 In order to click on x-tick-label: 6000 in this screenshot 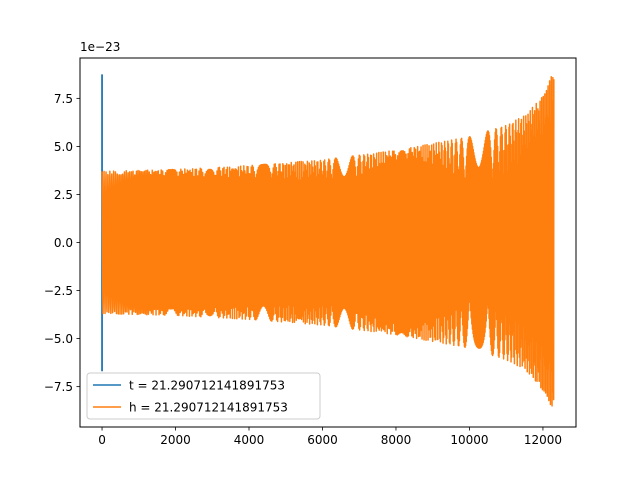, I will do `click(322, 440)`.